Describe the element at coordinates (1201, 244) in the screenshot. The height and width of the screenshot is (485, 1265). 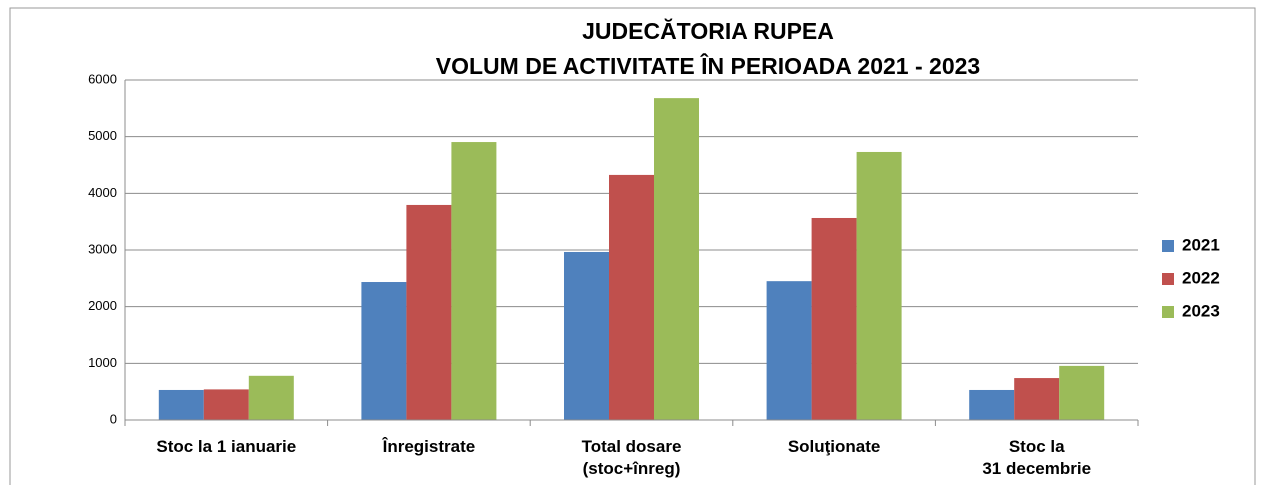
I see `legend-label: 2021` at that location.